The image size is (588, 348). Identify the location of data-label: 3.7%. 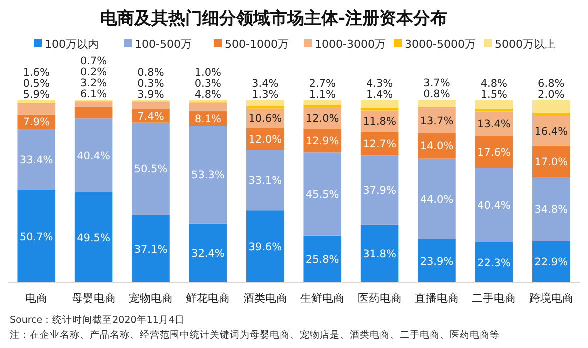
(437, 84).